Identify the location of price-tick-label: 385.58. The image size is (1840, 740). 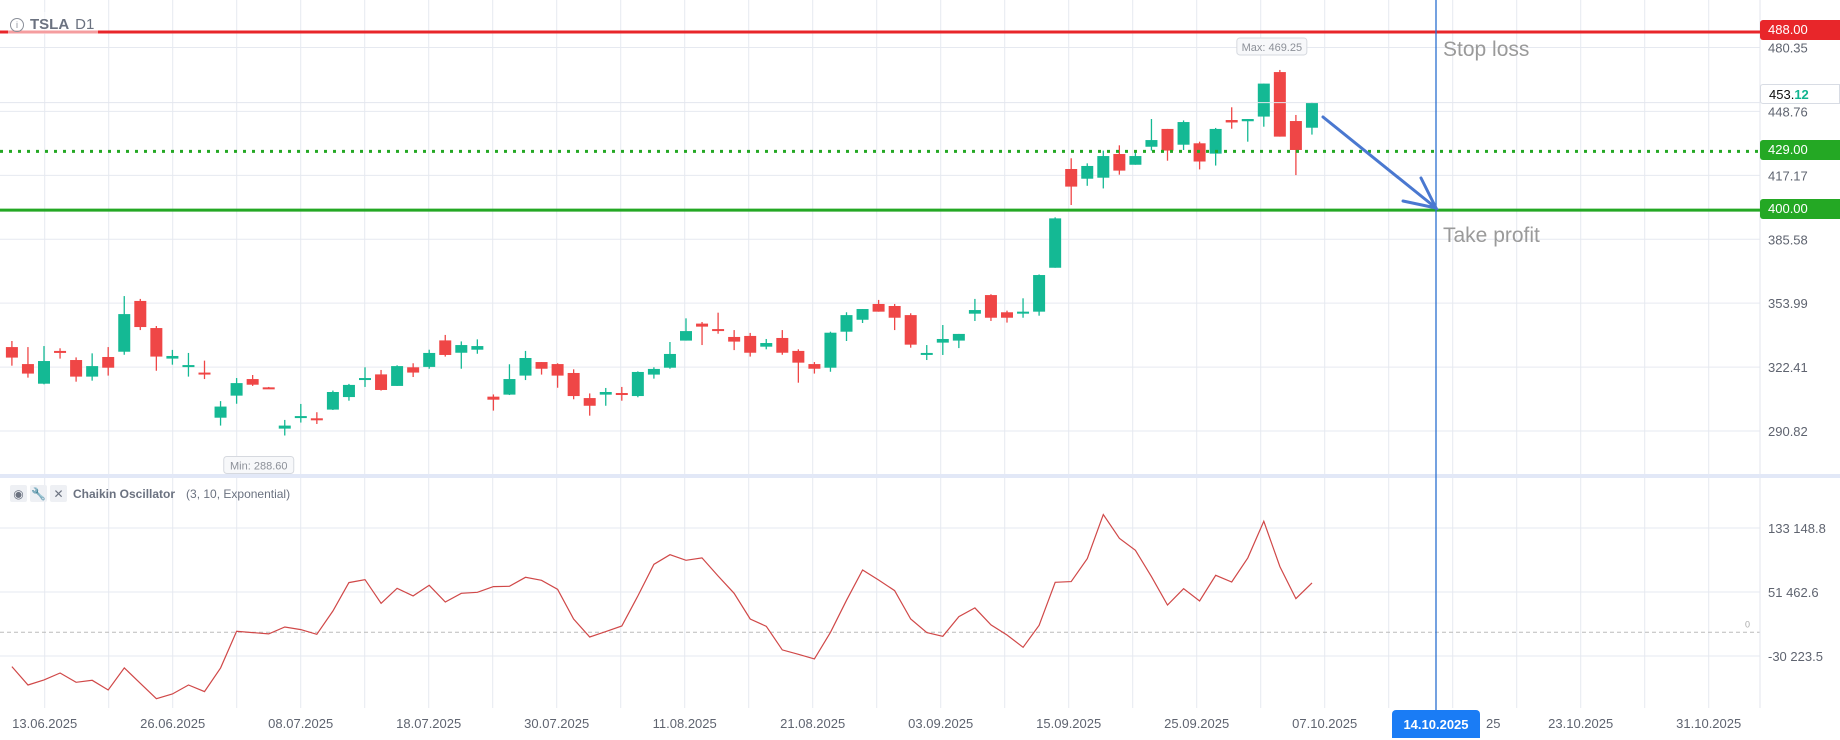
(1788, 239).